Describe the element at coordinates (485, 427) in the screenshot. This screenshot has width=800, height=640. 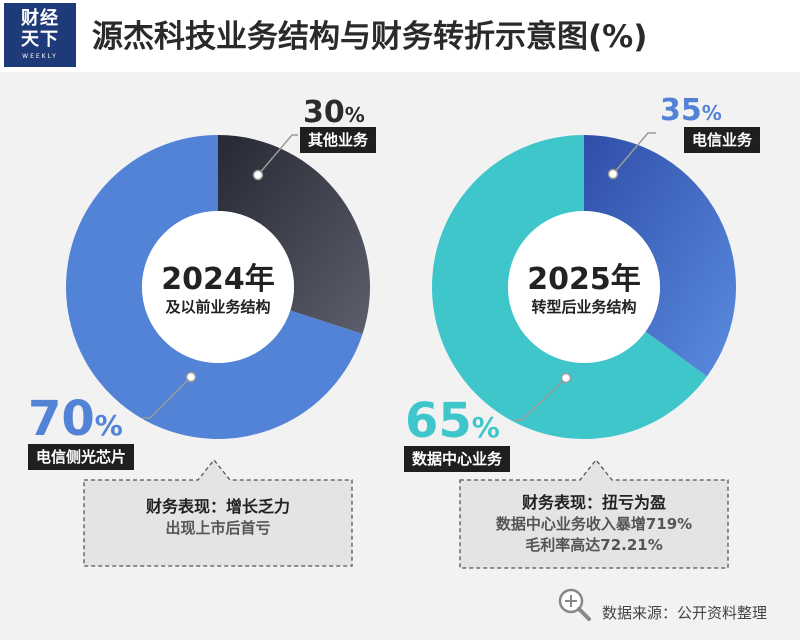
I see `slice-value-datacenter-unit: %` at that location.